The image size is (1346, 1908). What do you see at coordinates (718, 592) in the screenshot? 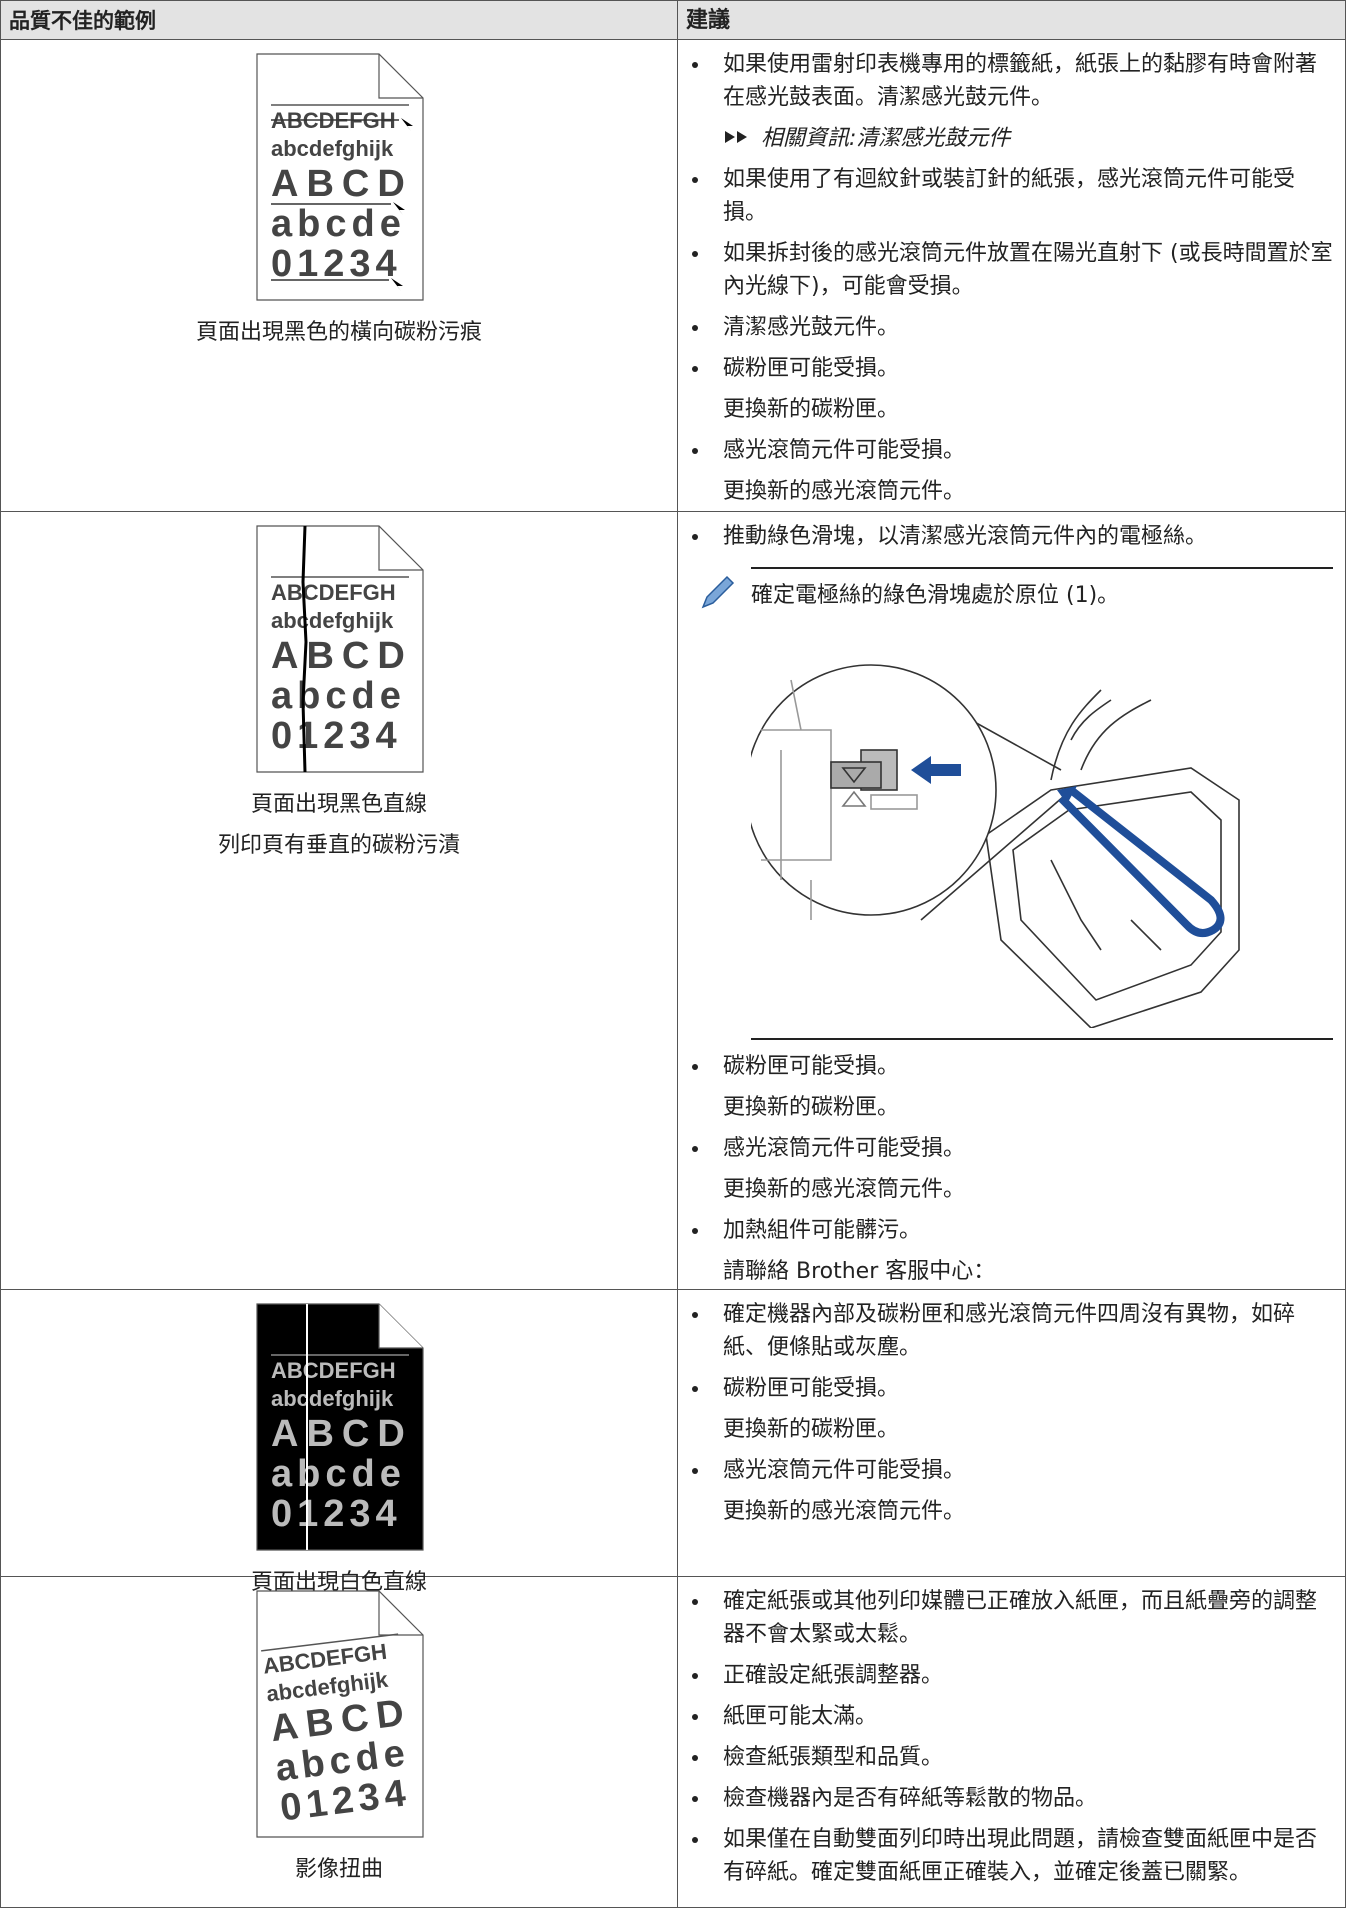
I see `note-icon` at bounding box center [718, 592].